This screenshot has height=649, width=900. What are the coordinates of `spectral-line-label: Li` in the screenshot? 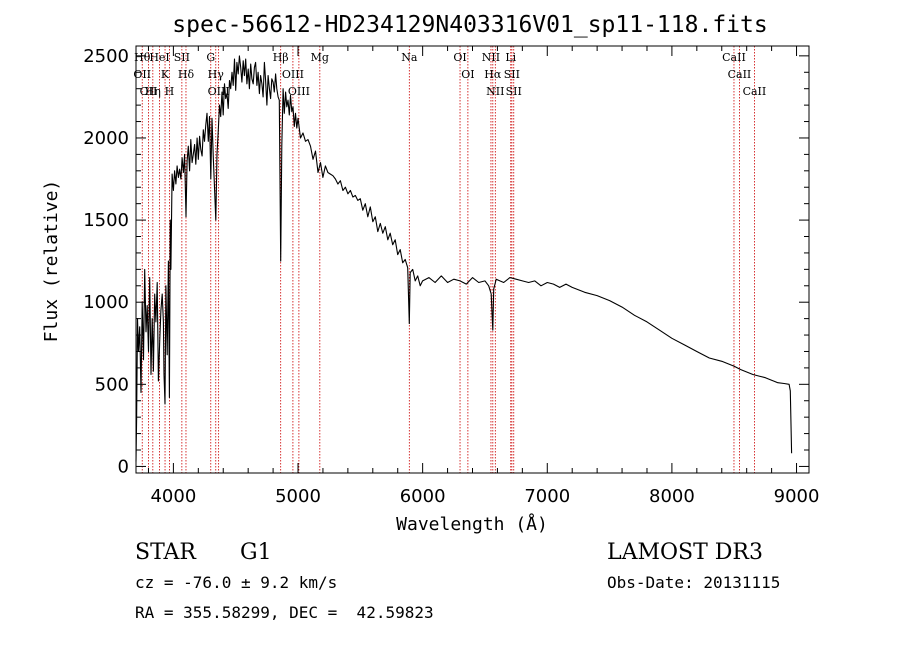 It's located at (510, 57).